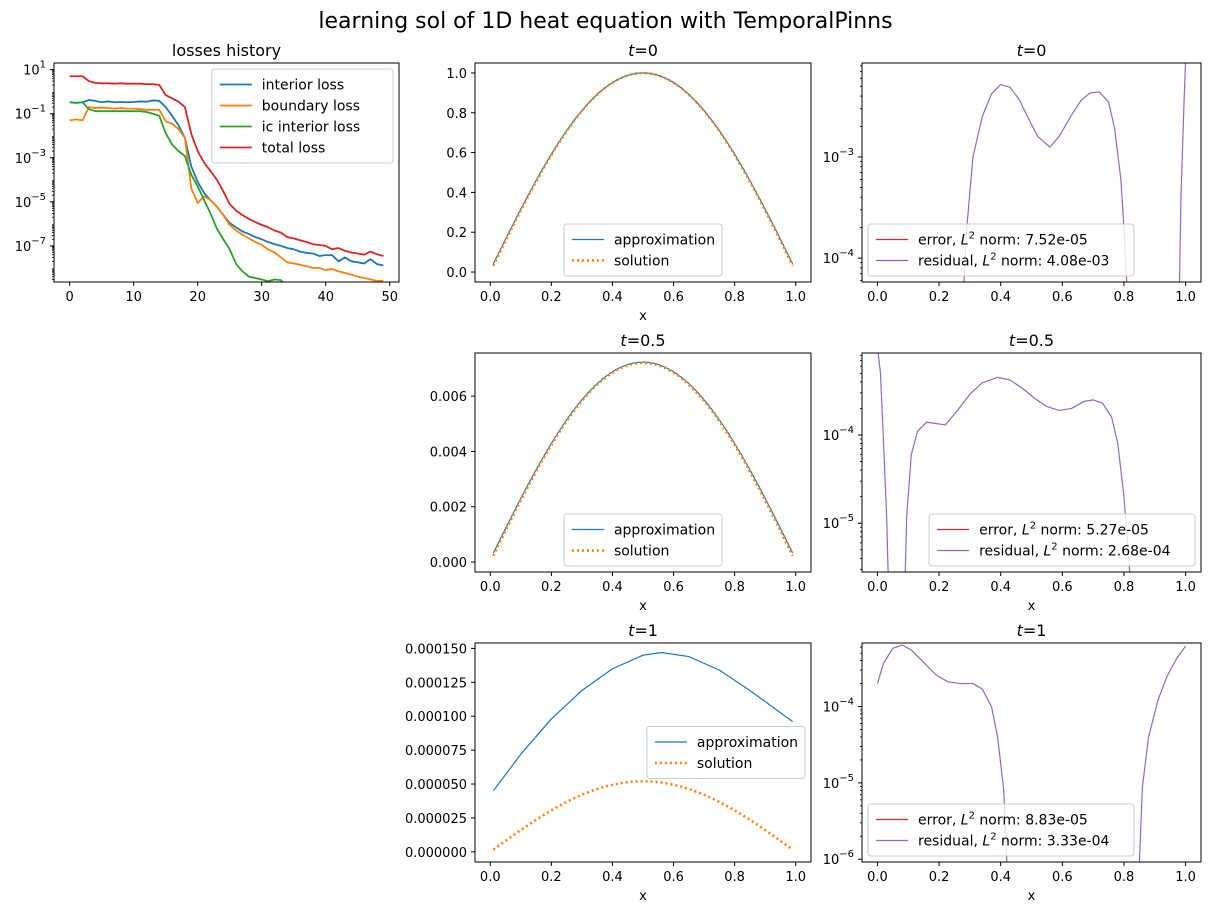 The image size is (1211, 911). Describe the element at coordinates (436, 751) in the screenshot. I see `y-tick-label: 0.000075` at that location.